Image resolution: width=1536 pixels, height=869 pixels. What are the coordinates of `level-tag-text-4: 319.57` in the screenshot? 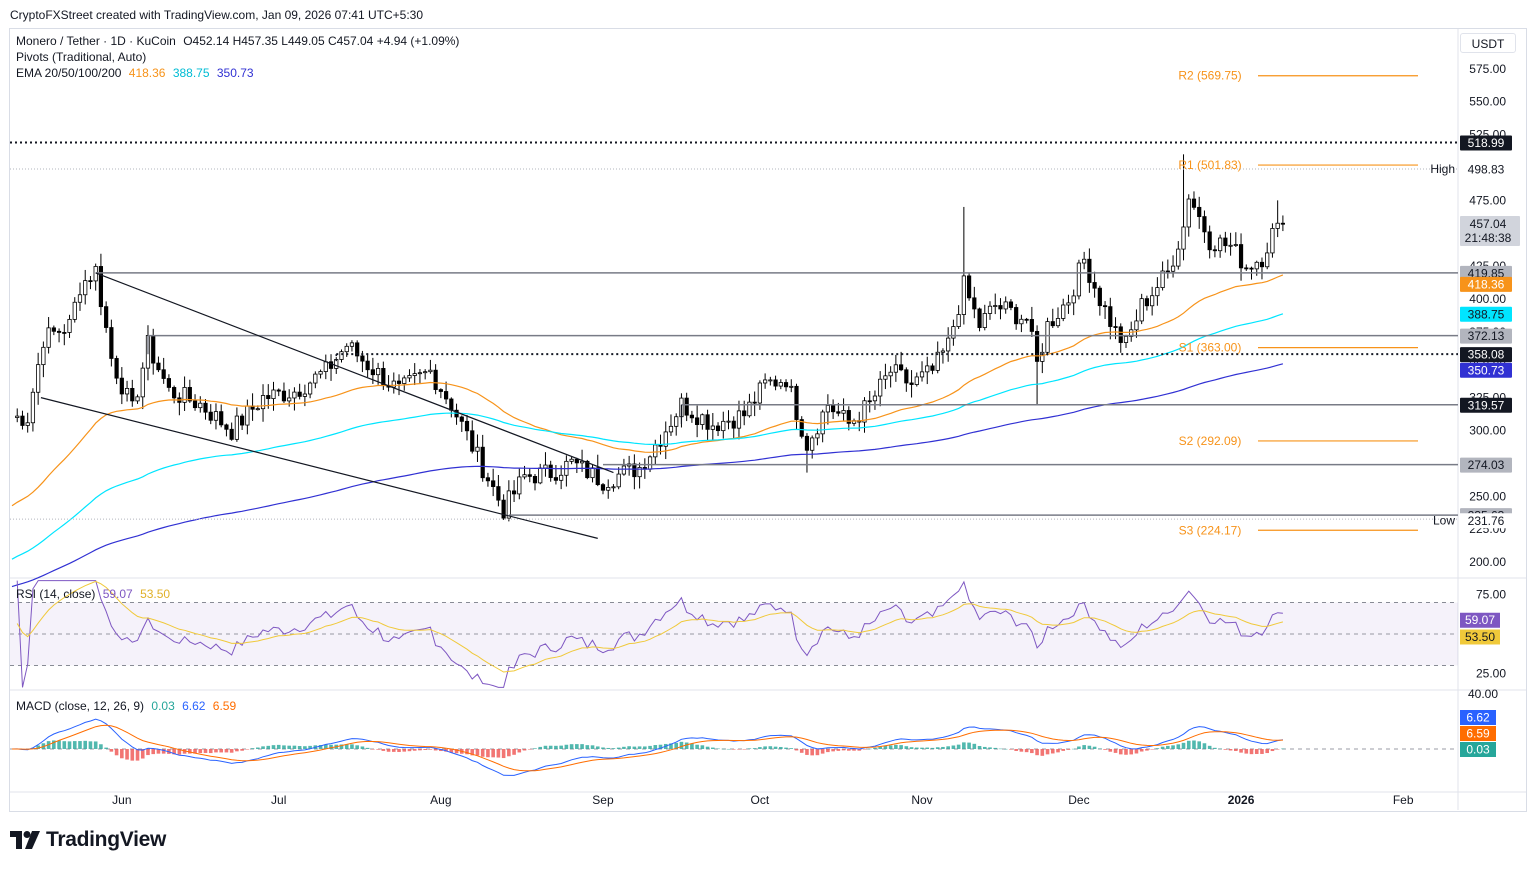 It's located at (1486, 405).